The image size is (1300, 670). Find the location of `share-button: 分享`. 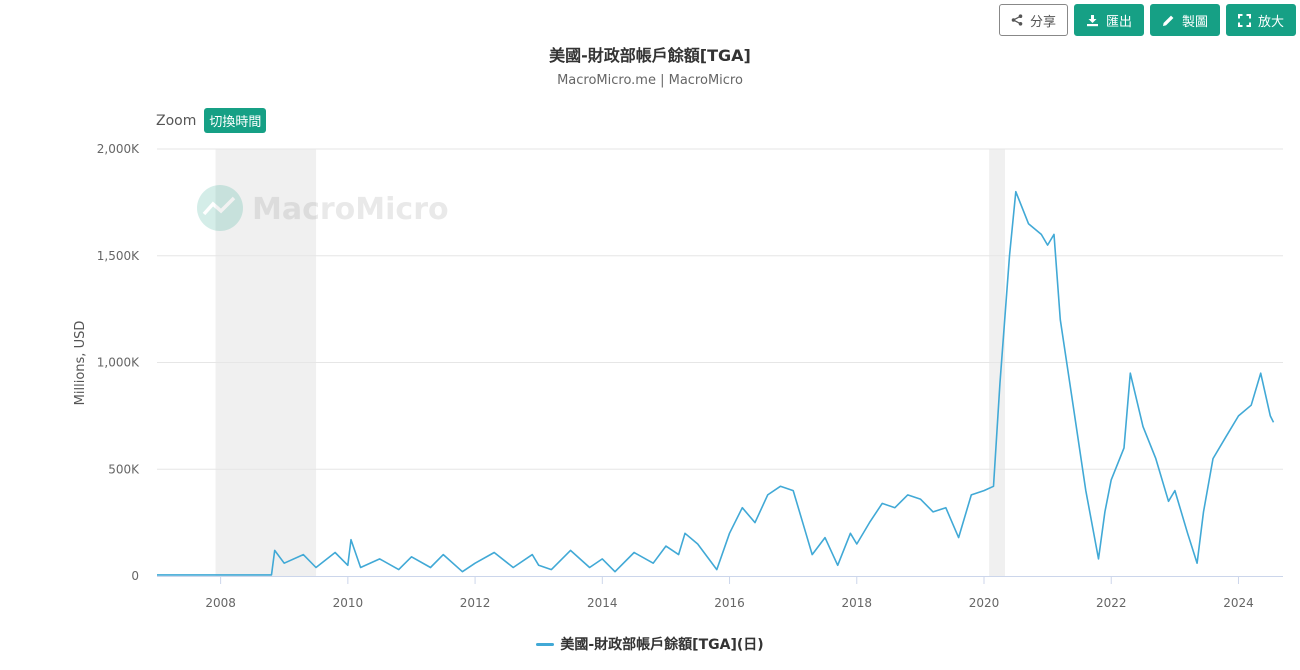

share-button: 分享 is located at coordinates (1033, 20).